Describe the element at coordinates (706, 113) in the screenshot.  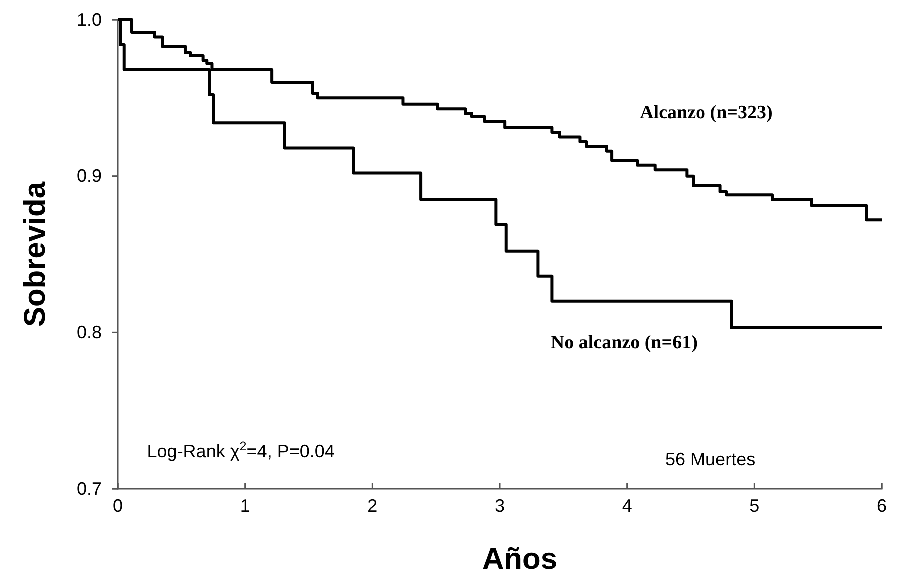
I see `series-label: Alcanzo (n=323)` at that location.